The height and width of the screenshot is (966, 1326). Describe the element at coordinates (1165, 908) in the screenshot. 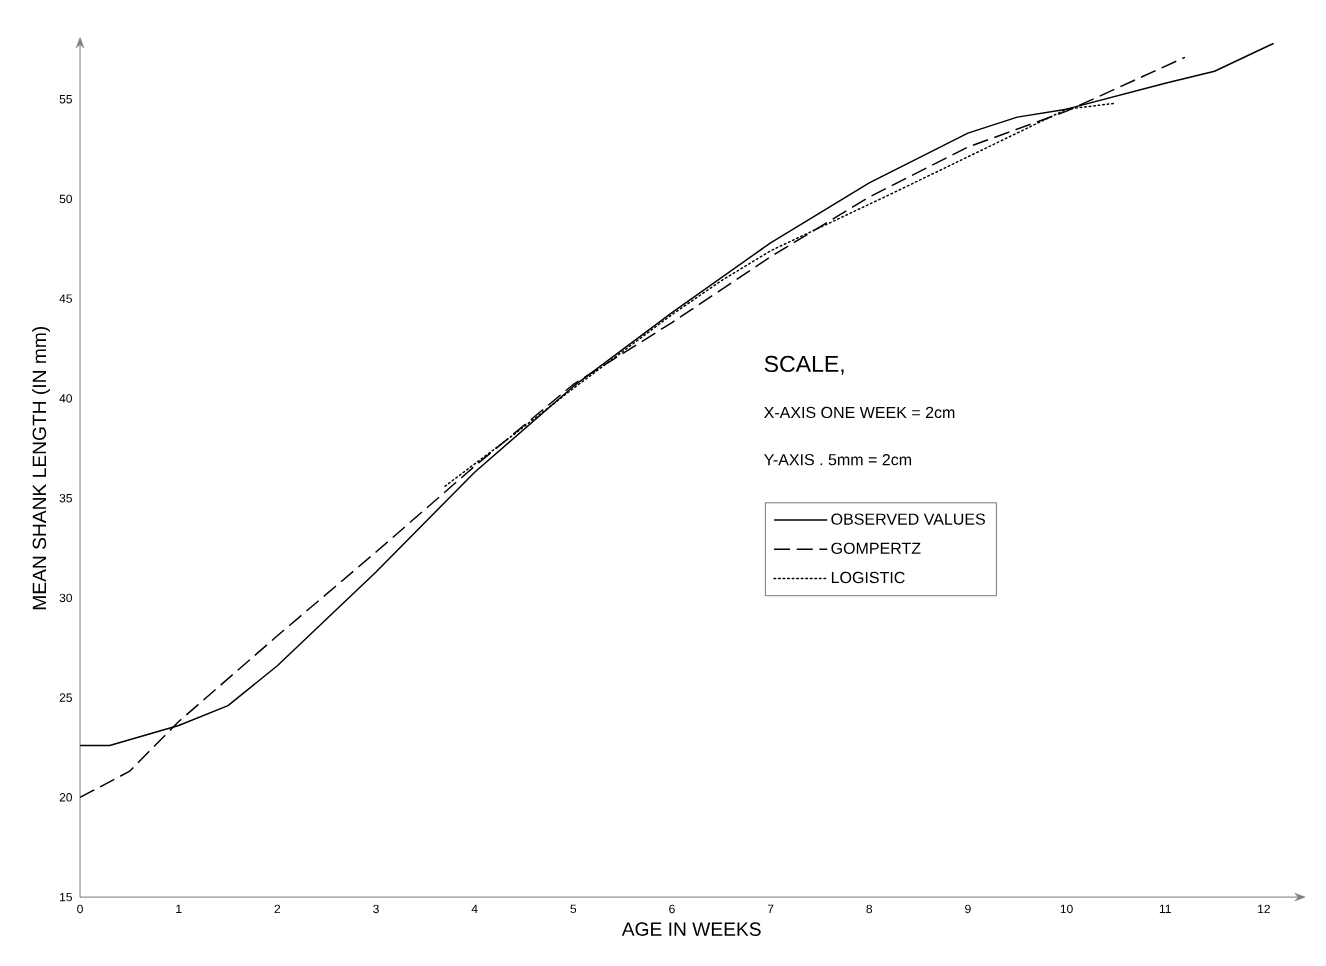

I see `x-tick-label: 11` at that location.